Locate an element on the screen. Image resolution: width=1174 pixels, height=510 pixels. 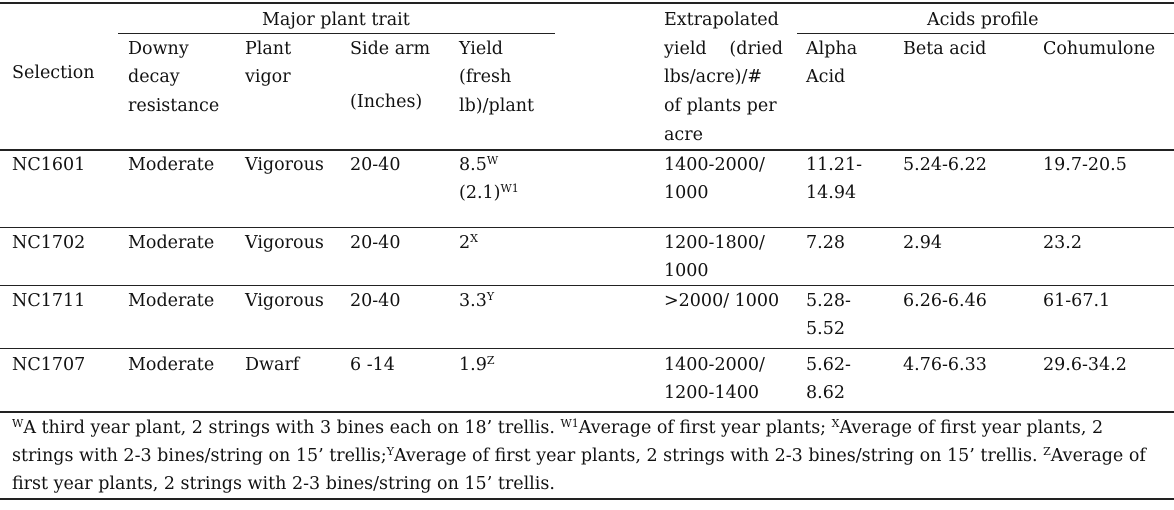
group-header-major-trait: Major plant trait is located at coordinates (336, 20).